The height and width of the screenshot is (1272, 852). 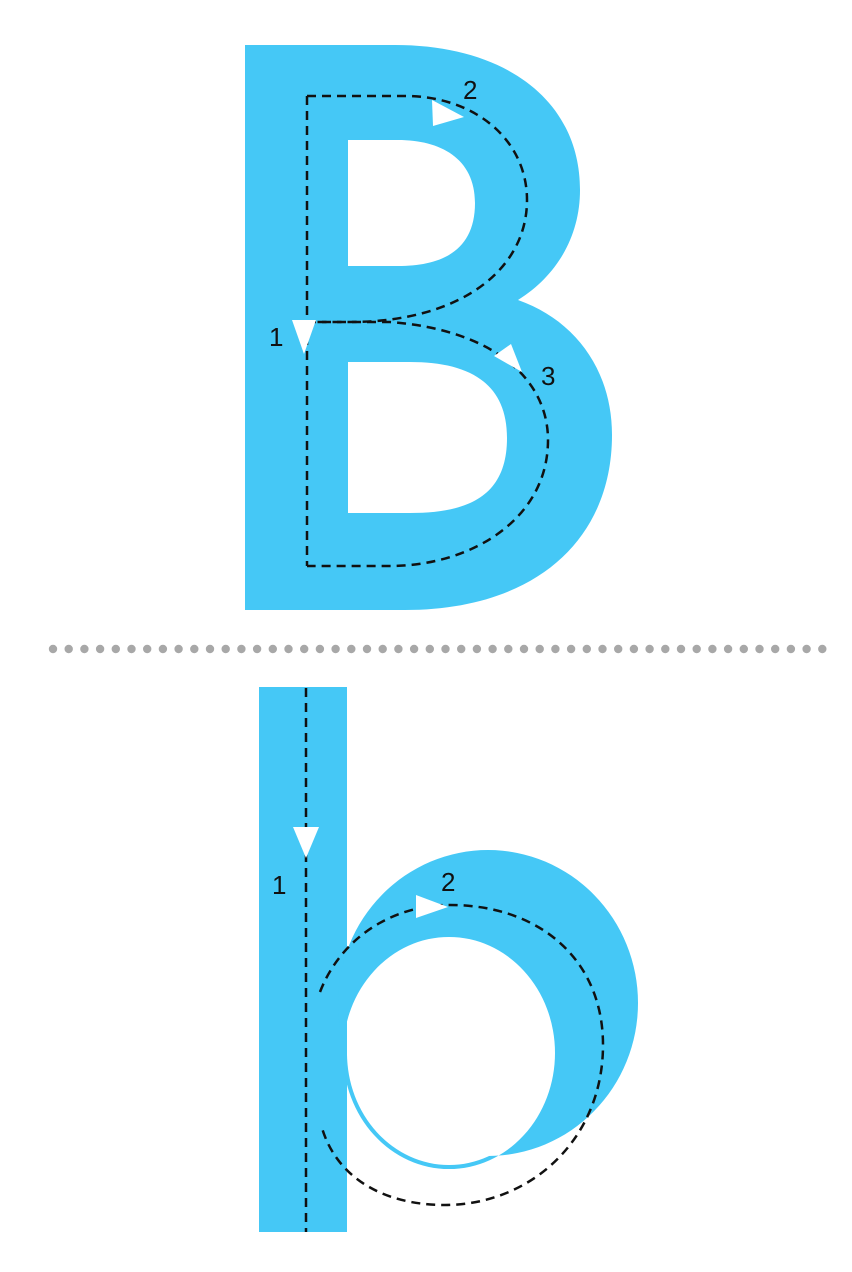 What do you see at coordinates (449, 1053) in the screenshot?
I see `lowercase-b-counter-fill` at bounding box center [449, 1053].